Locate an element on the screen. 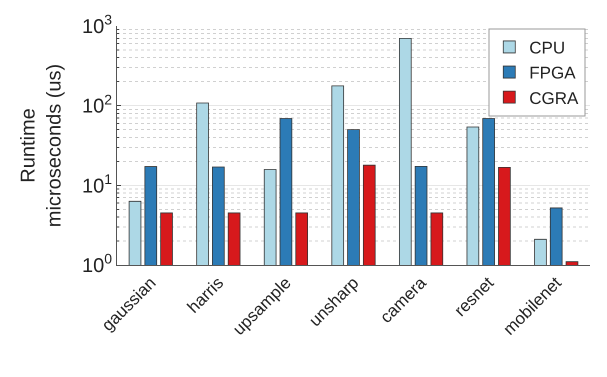  legend-label: FPGA is located at coordinates (552, 73).